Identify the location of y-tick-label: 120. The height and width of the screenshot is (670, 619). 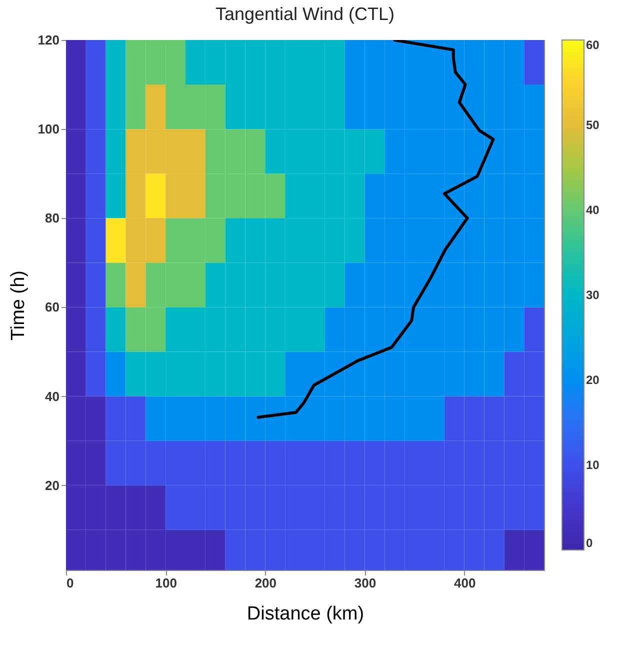
(49, 40).